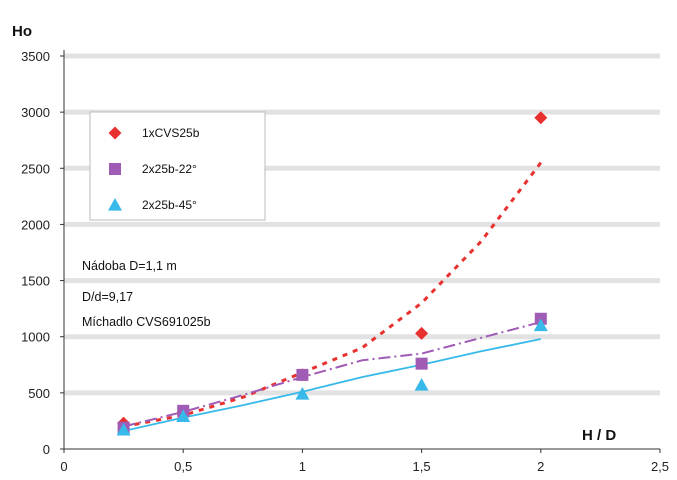 This screenshot has width=677, height=480. I want to click on legend: 1xCVS25b 2x25b-22° 2x25b-45°, so click(177, 166).